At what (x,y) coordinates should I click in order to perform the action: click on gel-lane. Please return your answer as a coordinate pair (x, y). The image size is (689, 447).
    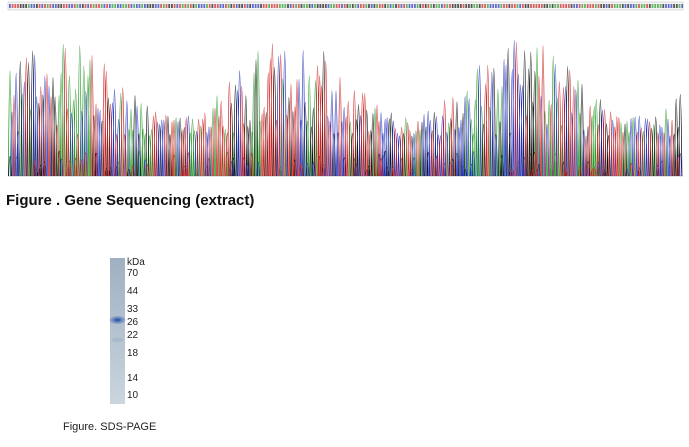
    Looking at the image, I should click on (117, 331).